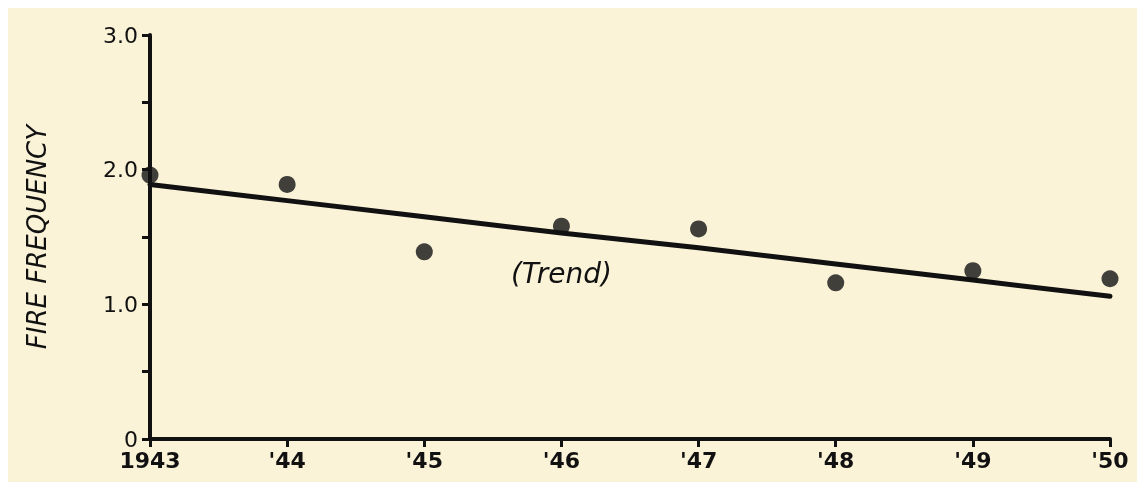 This screenshot has width=1145, height=490. Describe the element at coordinates (561, 273) in the screenshot. I see `annotation: (Trend)` at that location.